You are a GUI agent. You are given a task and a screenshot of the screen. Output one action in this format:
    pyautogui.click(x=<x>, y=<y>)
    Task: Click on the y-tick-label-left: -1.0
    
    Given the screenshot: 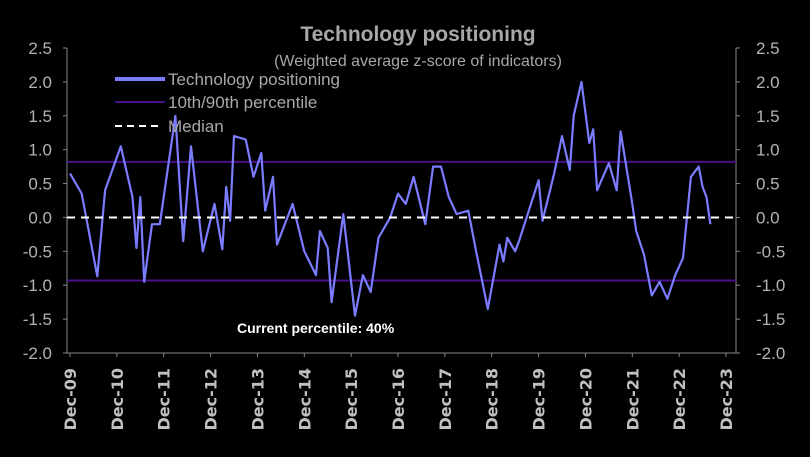 What is the action you would take?
    pyautogui.click(x=37, y=285)
    